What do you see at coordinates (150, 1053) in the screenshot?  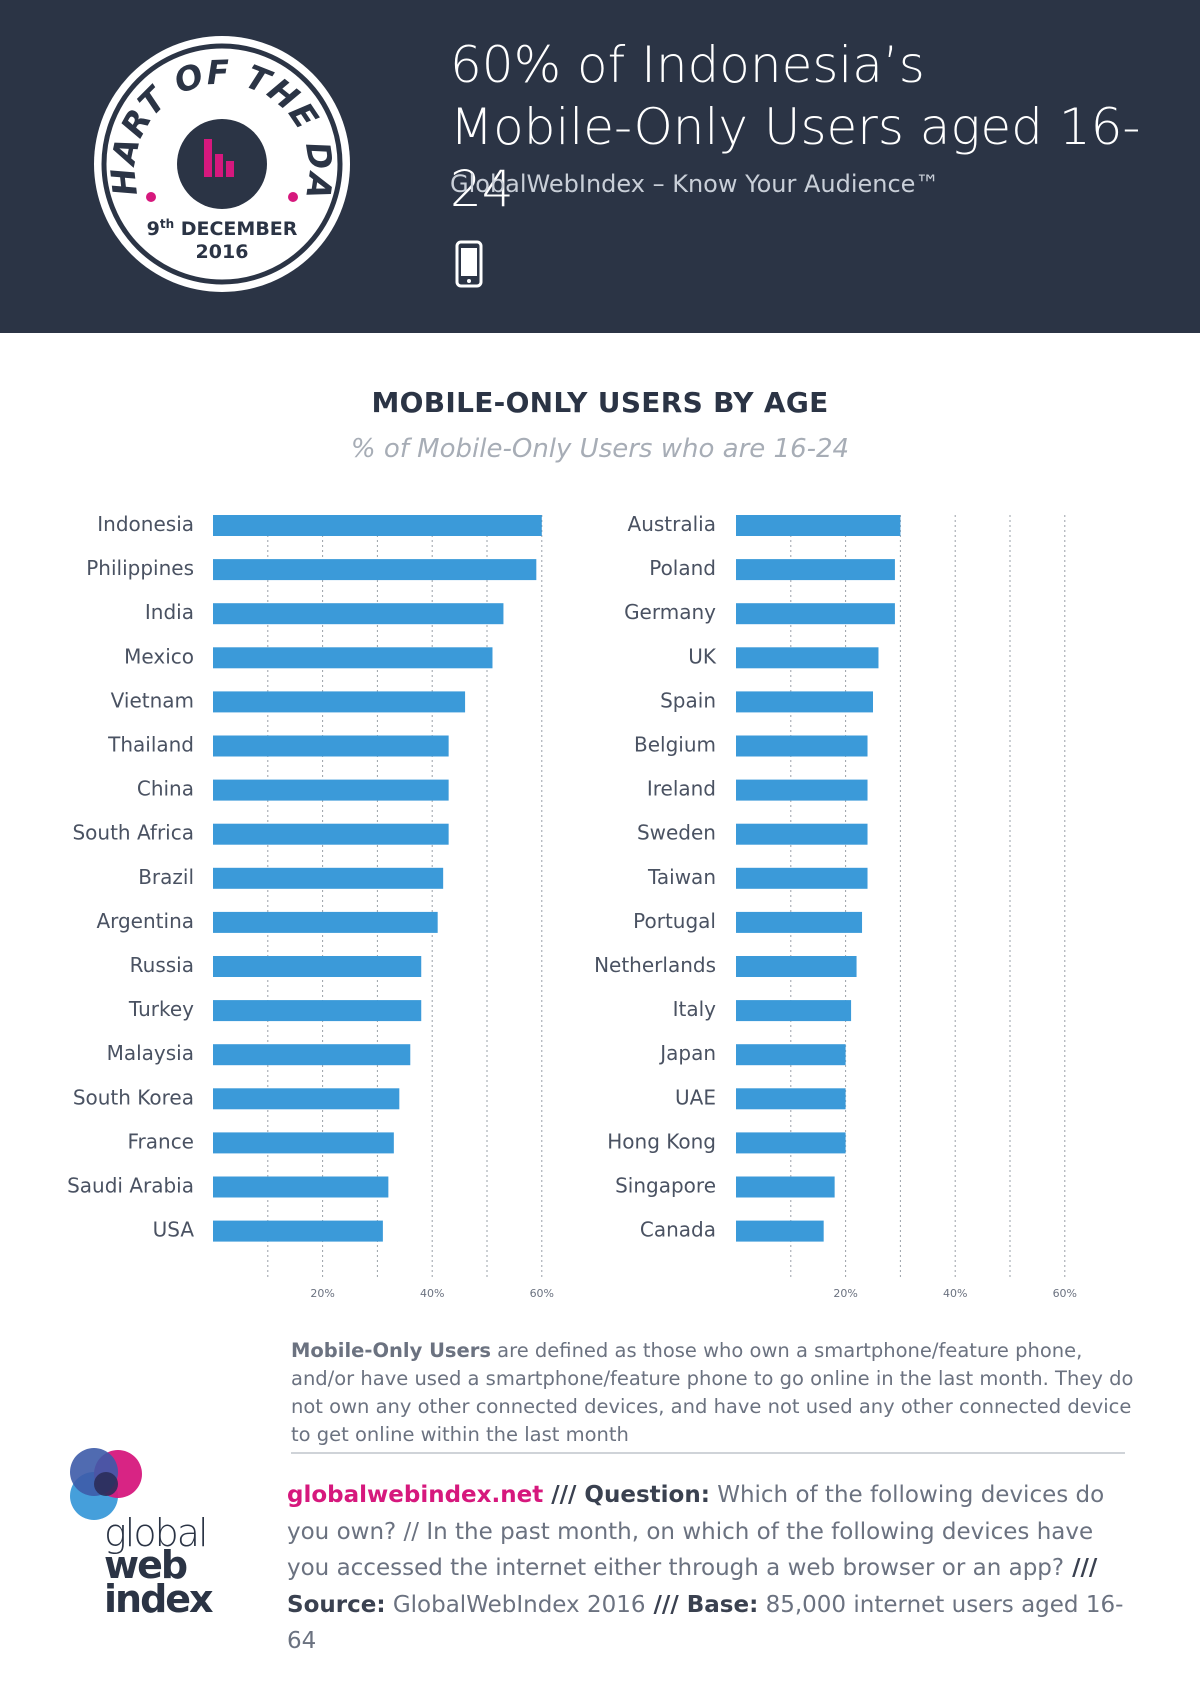 I see `category-label: Malaysia` at bounding box center [150, 1053].